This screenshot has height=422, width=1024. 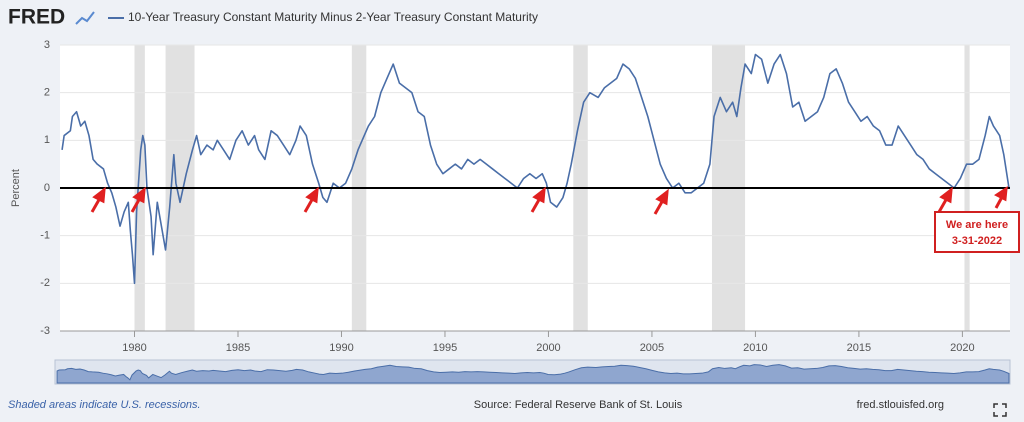 What do you see at coordinates (85, 18) in the screenshot?
I see `logo-icon` at bounding box center [85, 18].